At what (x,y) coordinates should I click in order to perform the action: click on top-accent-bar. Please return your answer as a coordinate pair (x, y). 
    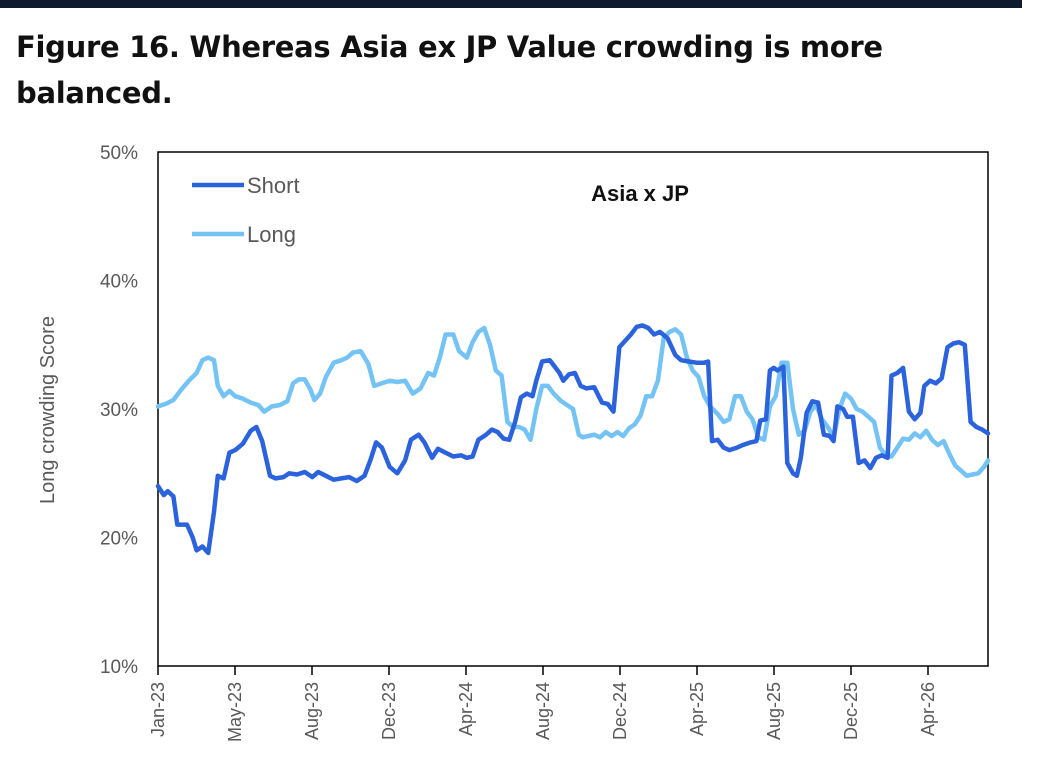
    Looking at the image, I should click on (511, 4).